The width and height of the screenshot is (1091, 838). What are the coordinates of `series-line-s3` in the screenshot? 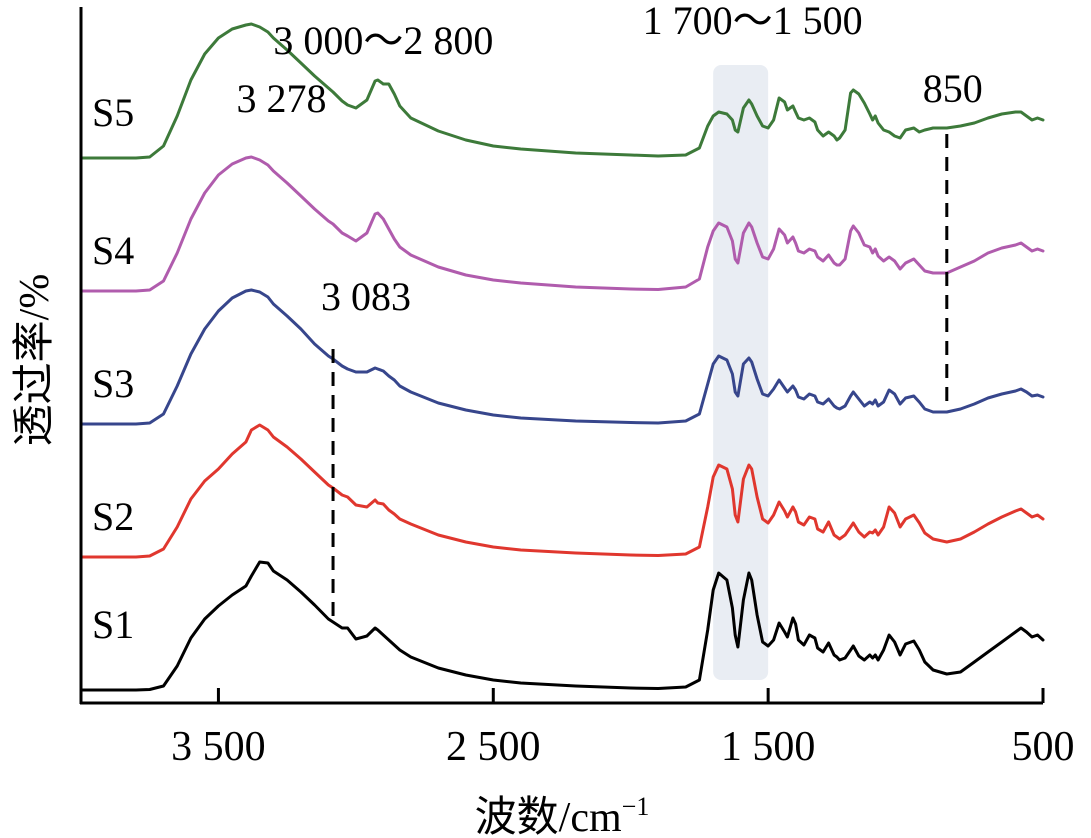 It's located at (562, 357).